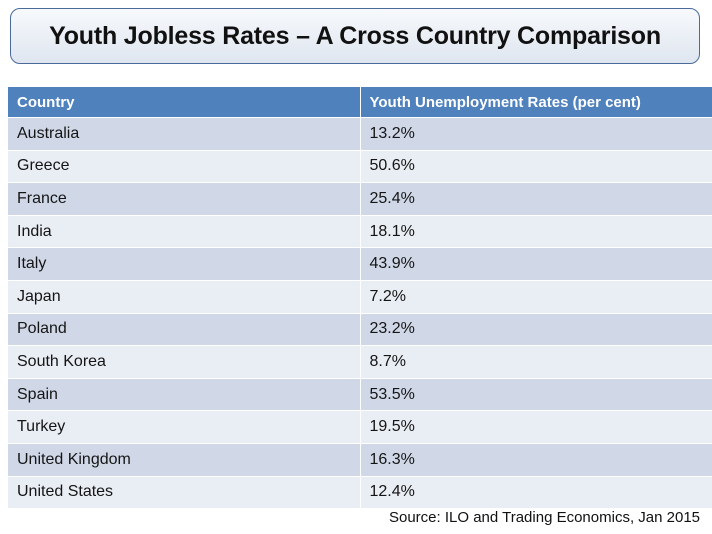 This screenshot has height=534, width=712. Describe the element at coordinates (536, 134) in the screenshot. I see `rate-cell: 13.2%` at that location.